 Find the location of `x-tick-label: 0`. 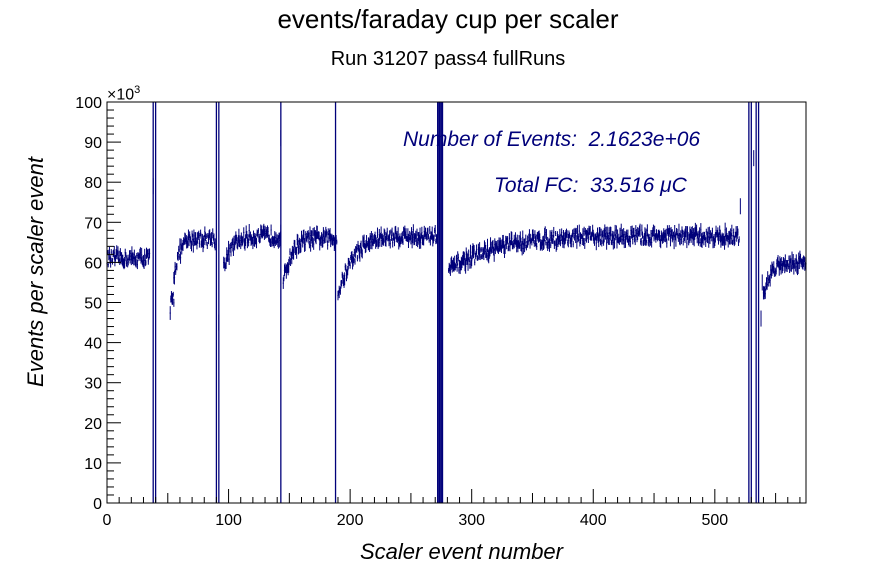

x-tick-label: 0 is located at coordinates (107, 520).